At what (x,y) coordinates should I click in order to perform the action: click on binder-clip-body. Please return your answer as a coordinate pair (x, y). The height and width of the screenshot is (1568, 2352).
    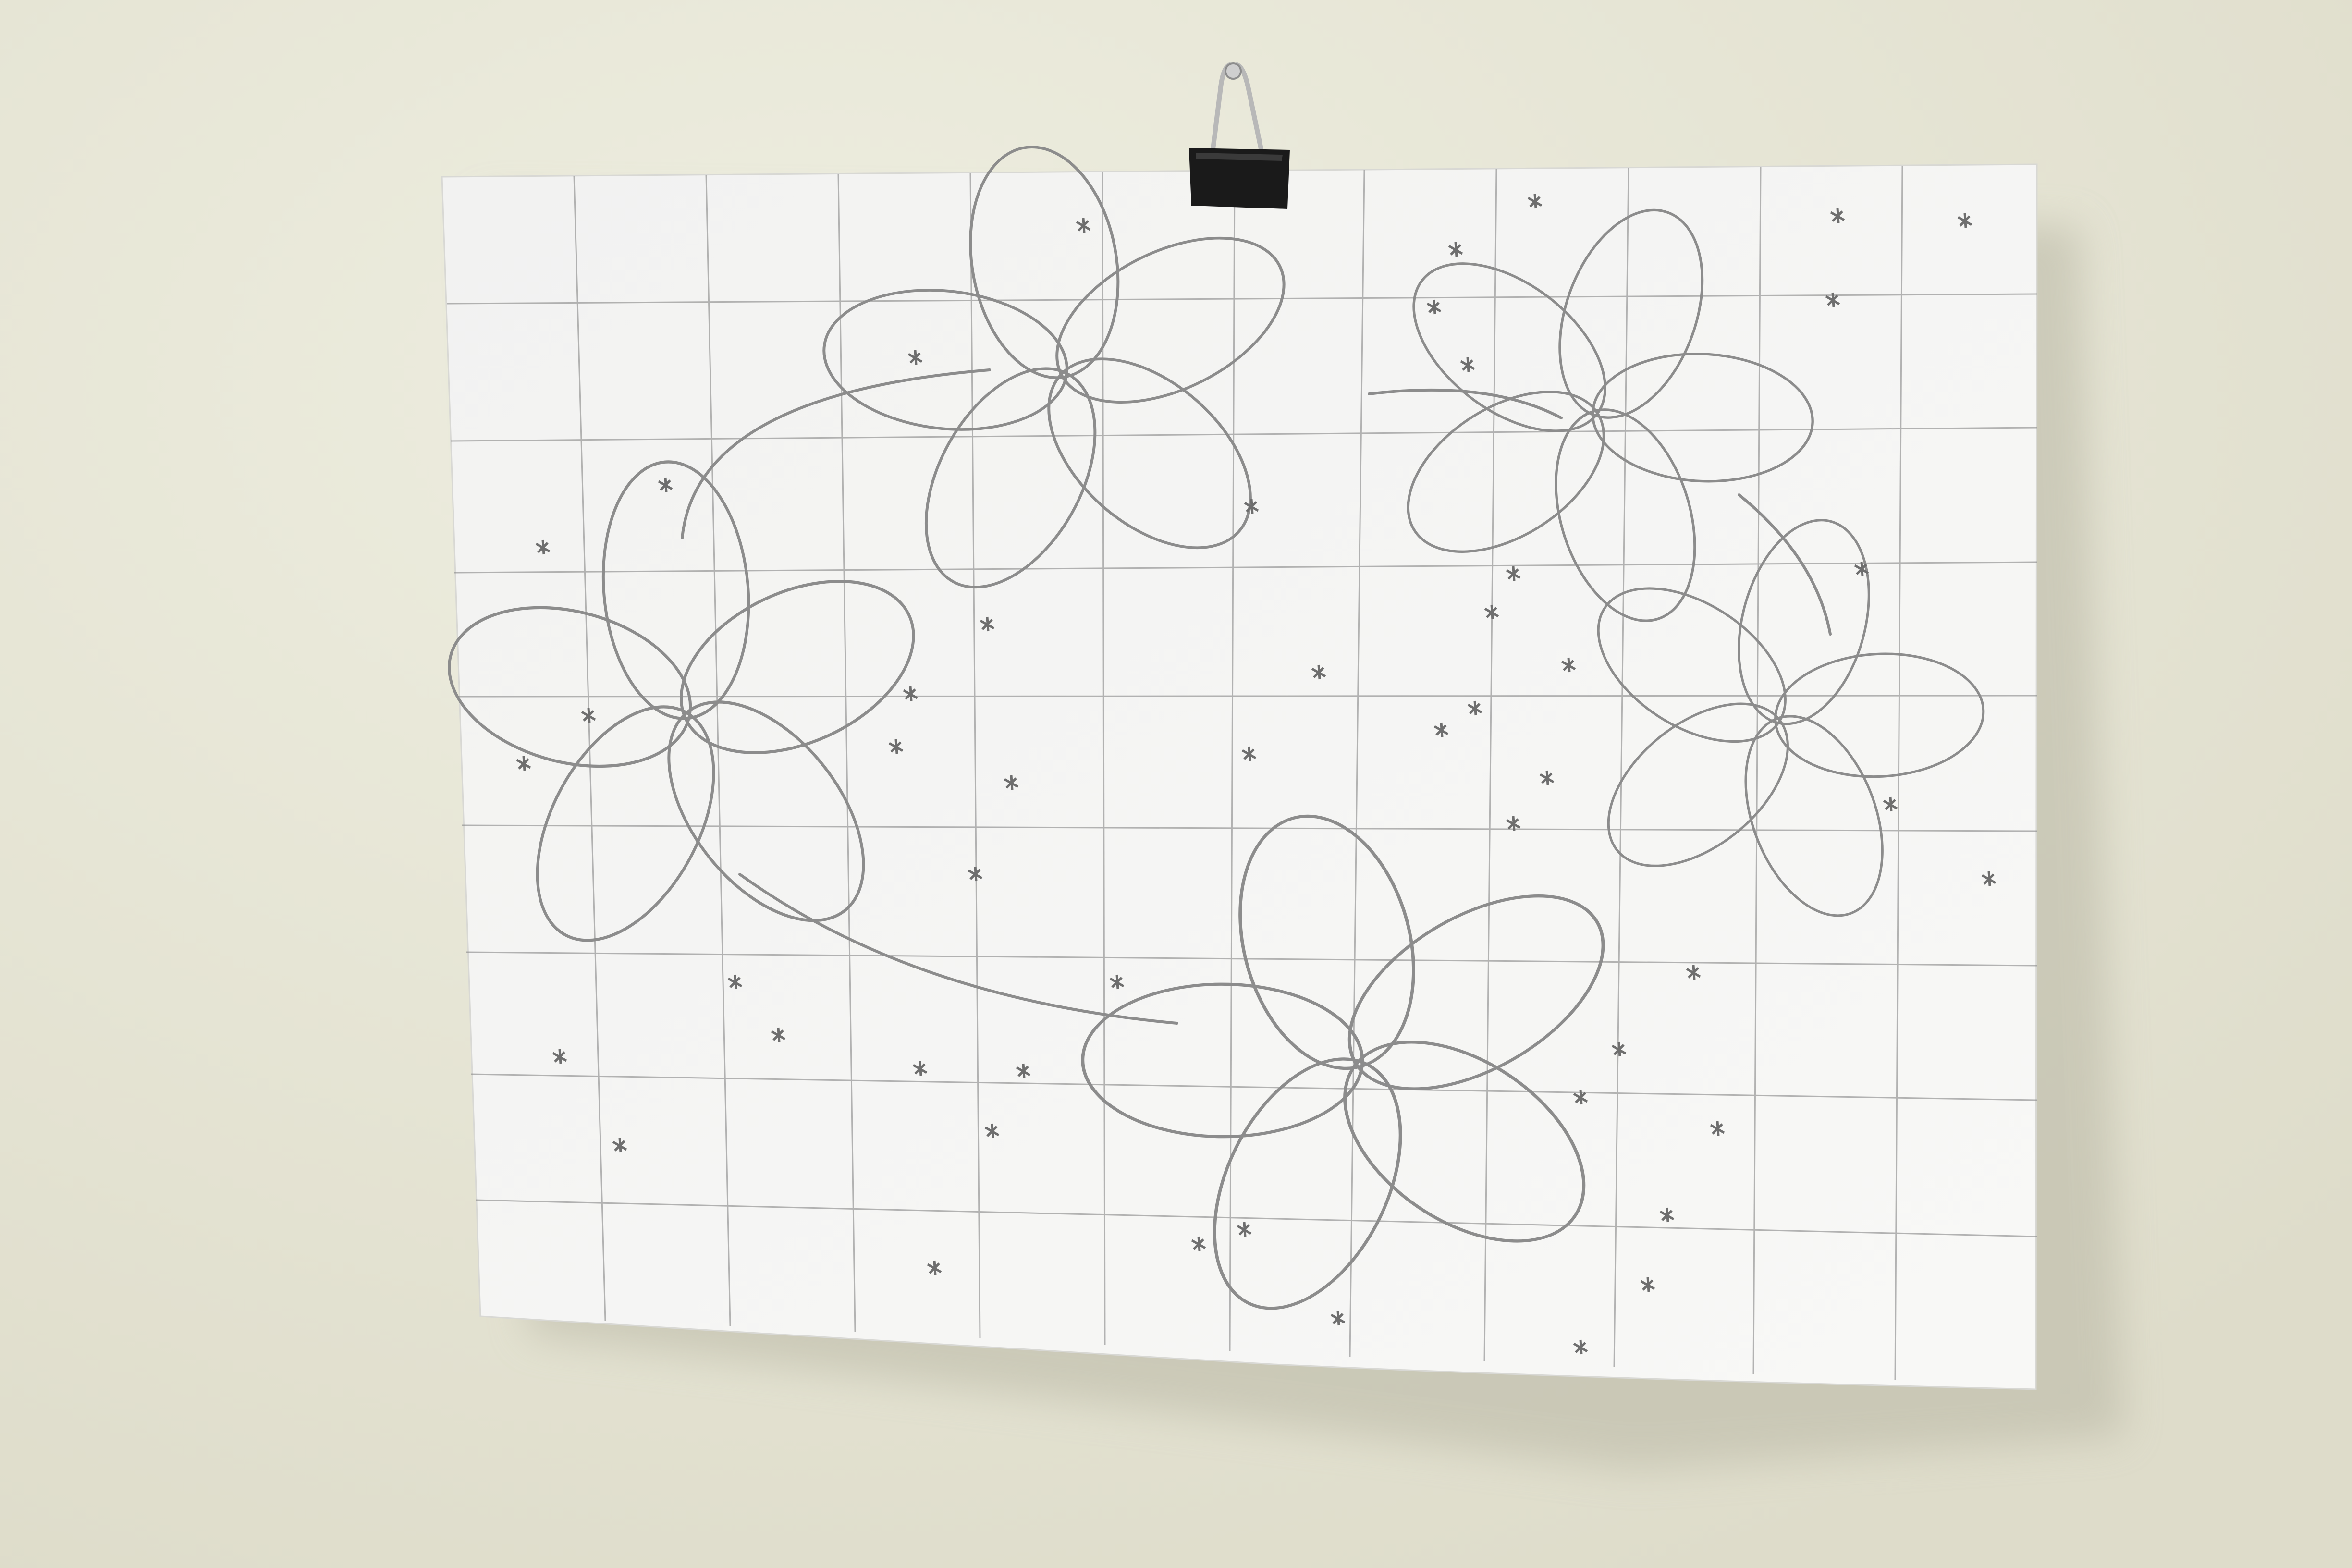
    Looking at the image, I should click on (1240, 179).